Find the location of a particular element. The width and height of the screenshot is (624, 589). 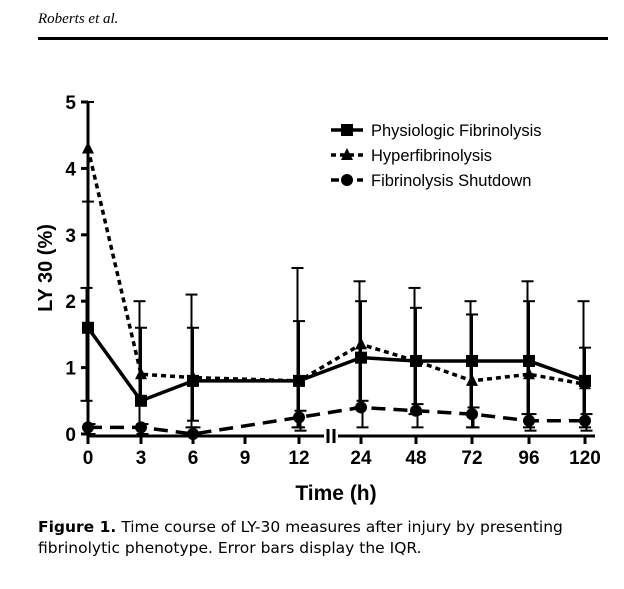

legend-entry: Hyperfibrinolysis is located at coordinates (411, 156).